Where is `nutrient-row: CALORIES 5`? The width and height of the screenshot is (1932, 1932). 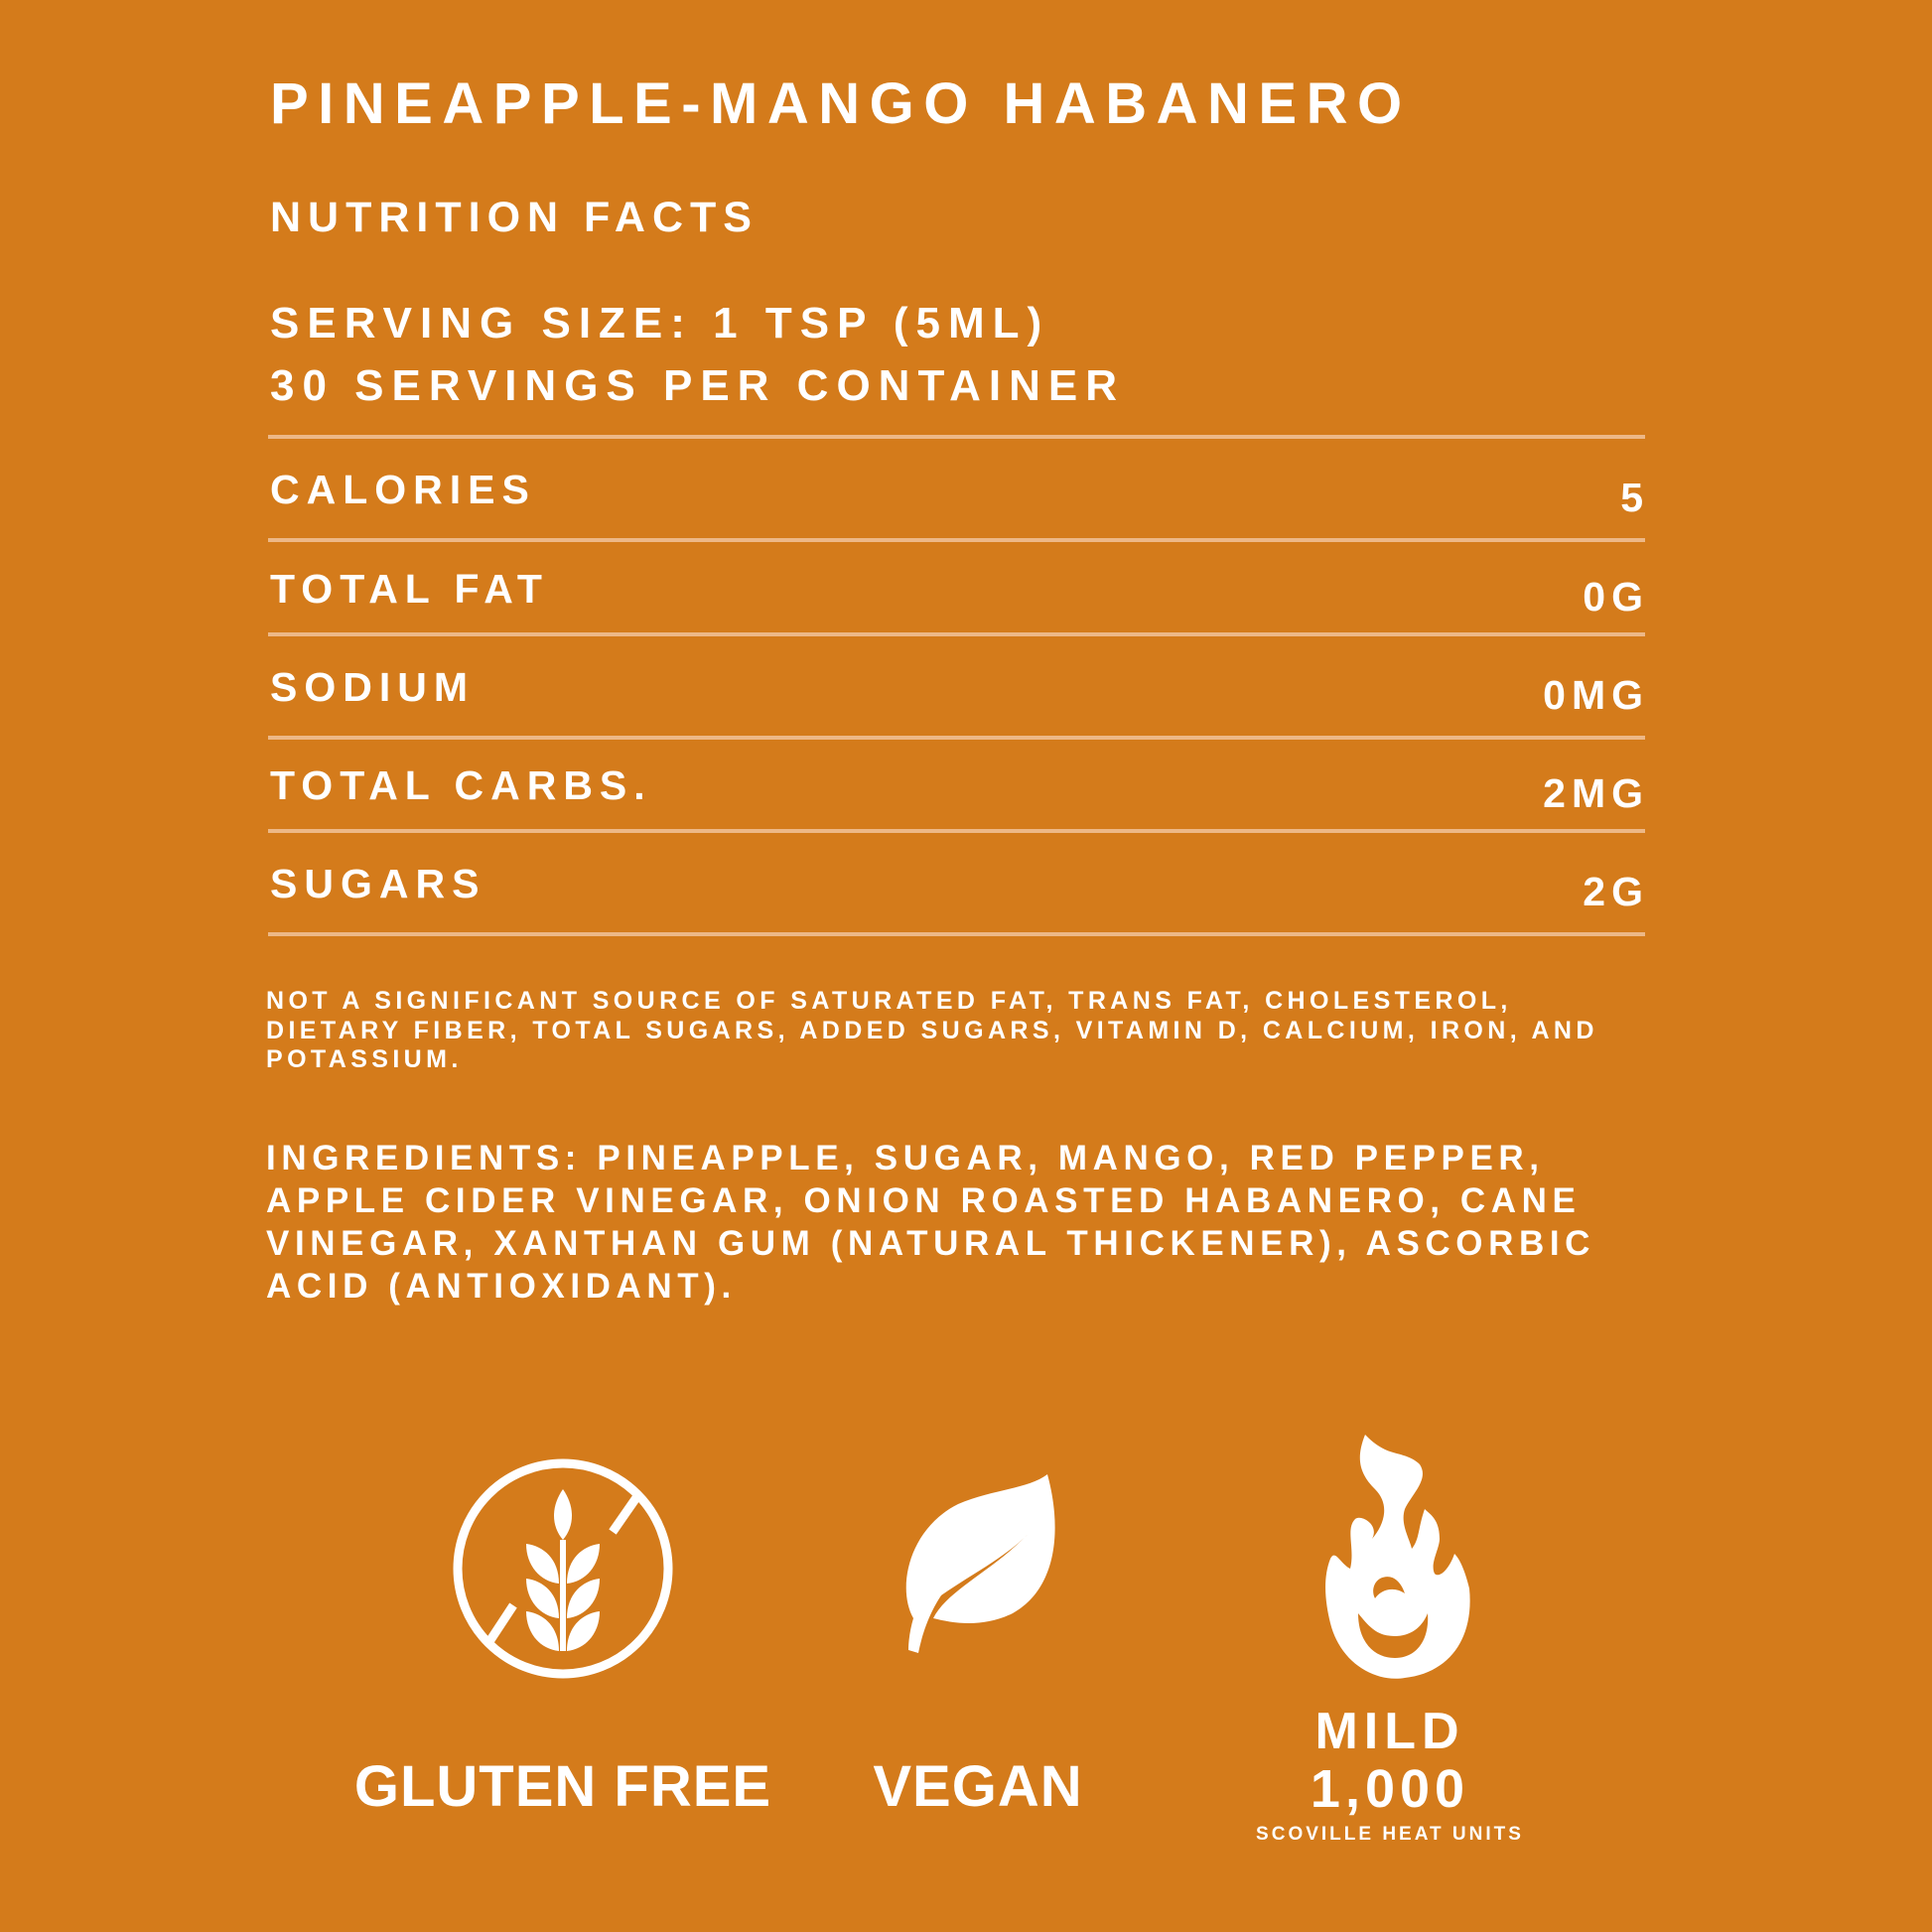 nutrient-row: CALORIES 5 is located at coordinates (957, 494).